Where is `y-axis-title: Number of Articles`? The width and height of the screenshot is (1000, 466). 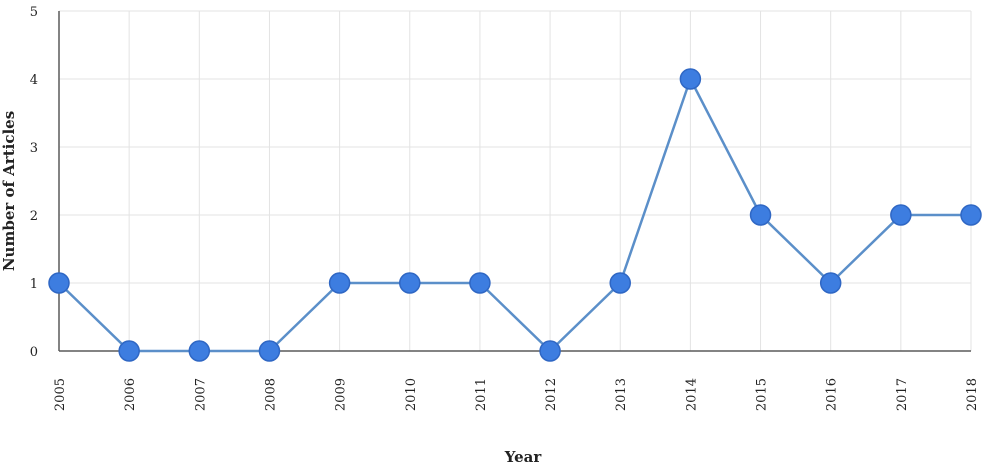 y-axis-title: Number of Articles is located at coordinates (9, 191).